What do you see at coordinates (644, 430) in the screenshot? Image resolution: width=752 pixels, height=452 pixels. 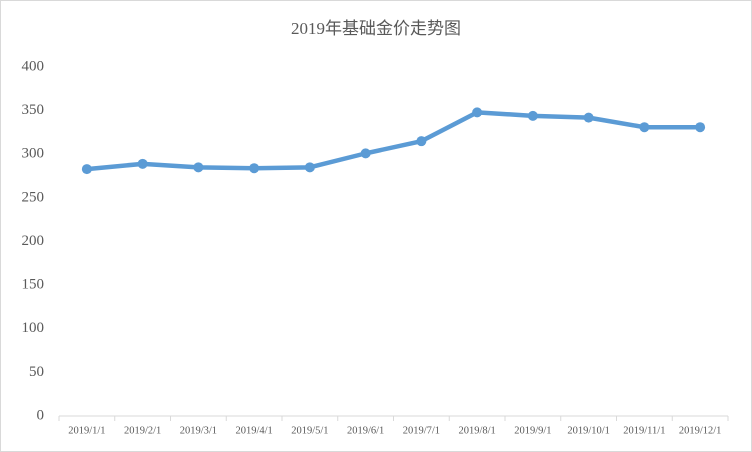 I see `x-tick-label: 2019/11/1` at bounding box center [644, 430].